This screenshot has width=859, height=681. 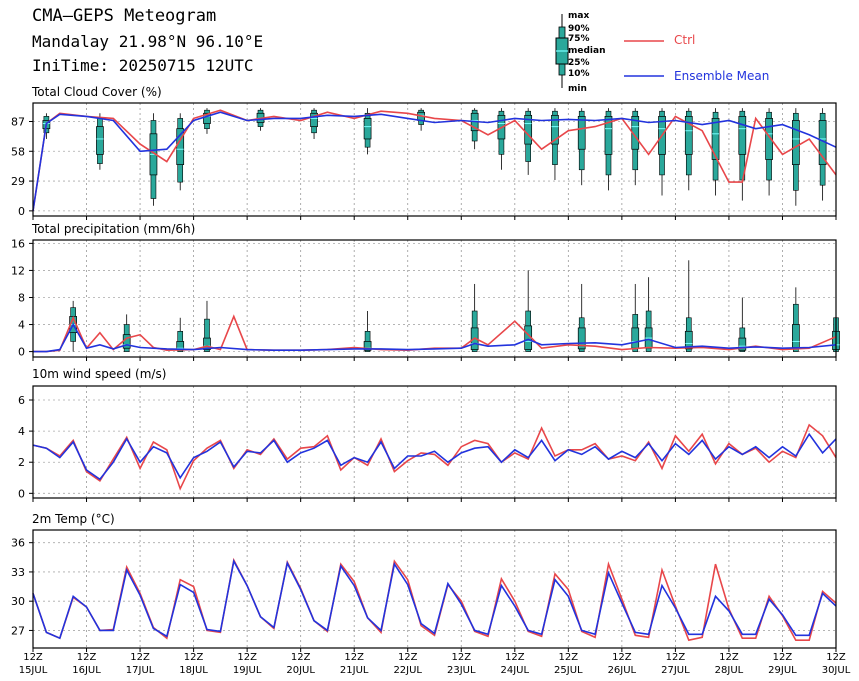 I want to click on y-tick-label: 87, so click(x=18, y=121).